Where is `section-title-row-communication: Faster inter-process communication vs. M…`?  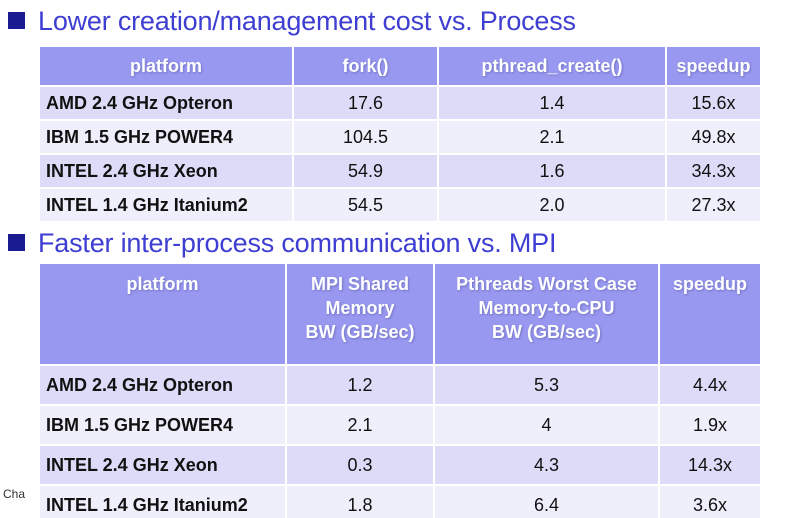 section-title-row-communication: Faster inter-process communication vs. M… is located at coordinates (282, 243).